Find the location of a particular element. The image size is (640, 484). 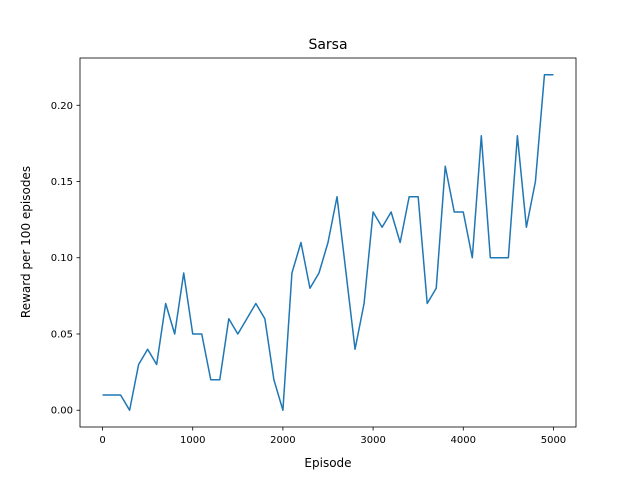

y-tick-label: 0.05 is located at coordinates (62, 334).